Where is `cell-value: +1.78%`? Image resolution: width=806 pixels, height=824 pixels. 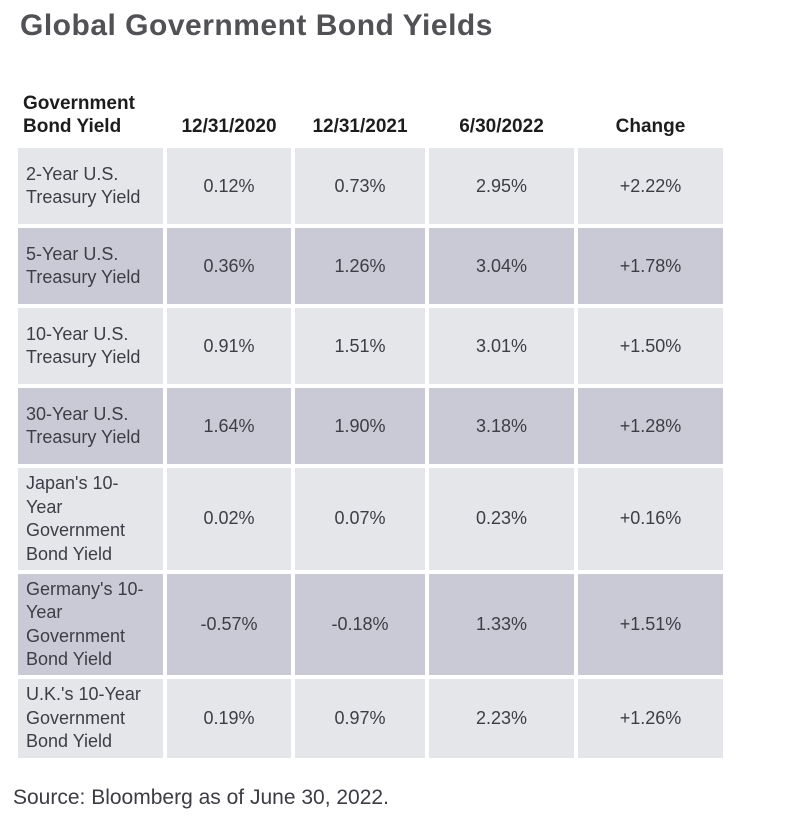 cell-value: +1.78% is located at coordinates (650, 266).